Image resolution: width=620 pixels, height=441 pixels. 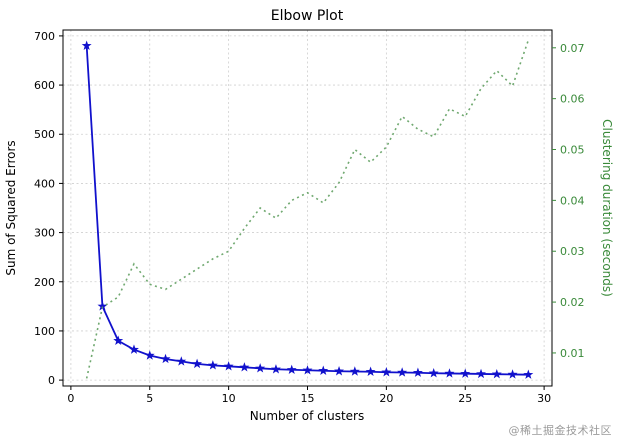 I want to click on chart-title: Elbow Plot, so click(x=307, y=16).